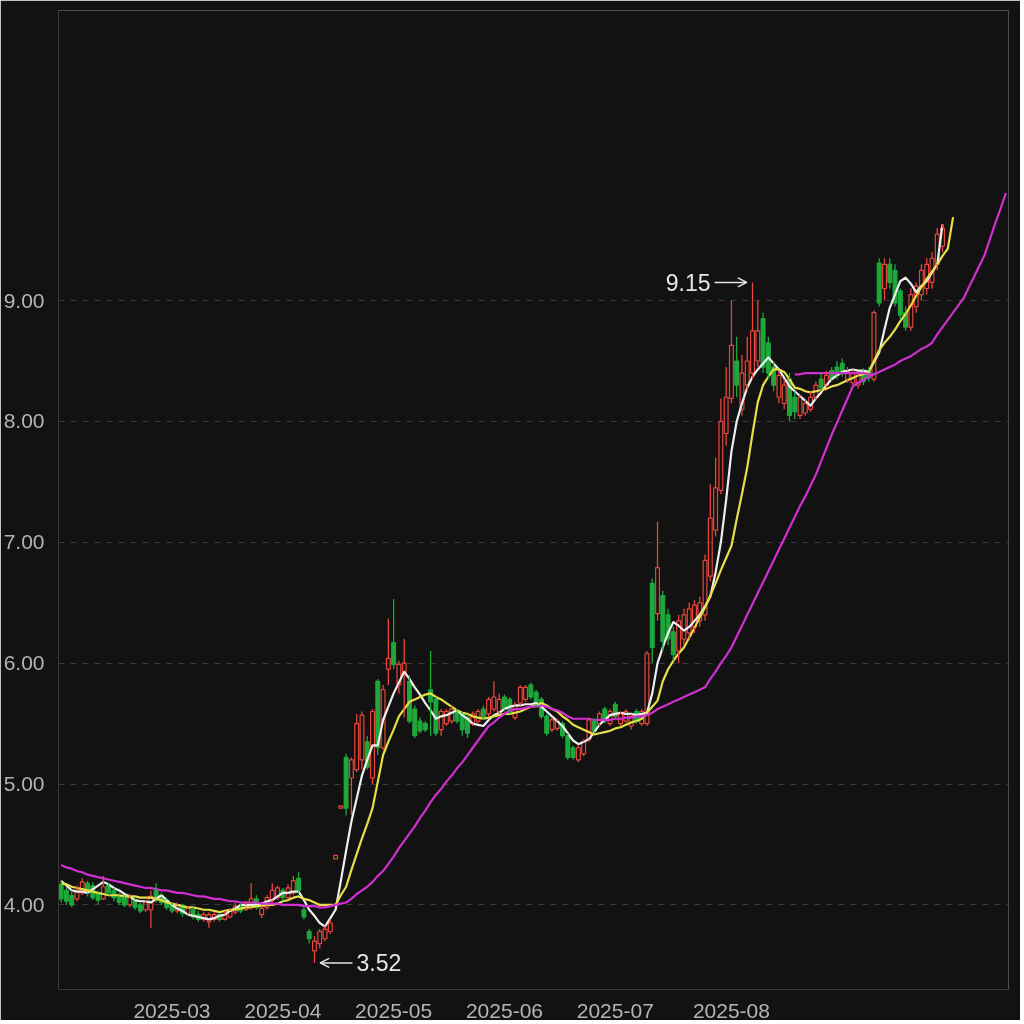 This screenshot has height=1024, width=1024. I want to click on x-tick-label: 2025-07, so click(615, 1010).